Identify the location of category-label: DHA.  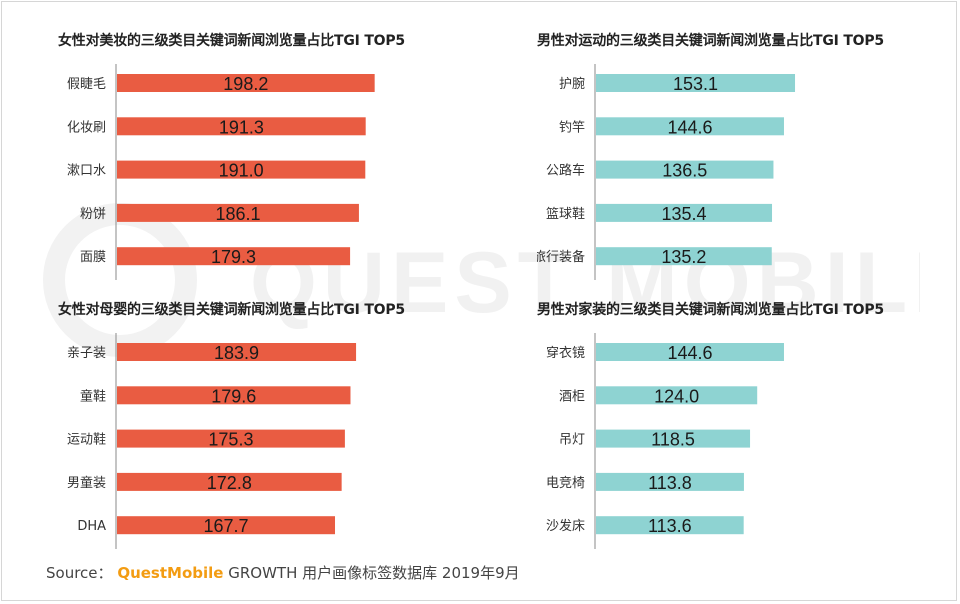
(91, 526).